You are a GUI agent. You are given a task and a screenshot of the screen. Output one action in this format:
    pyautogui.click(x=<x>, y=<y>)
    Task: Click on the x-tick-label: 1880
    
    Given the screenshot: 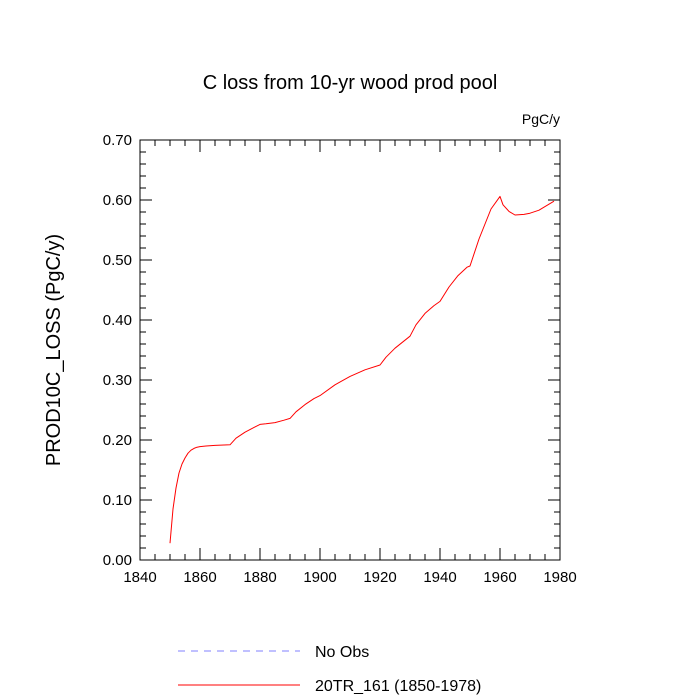 What is the action you would take?
    pyautogui.click(x=259, y=577)
    